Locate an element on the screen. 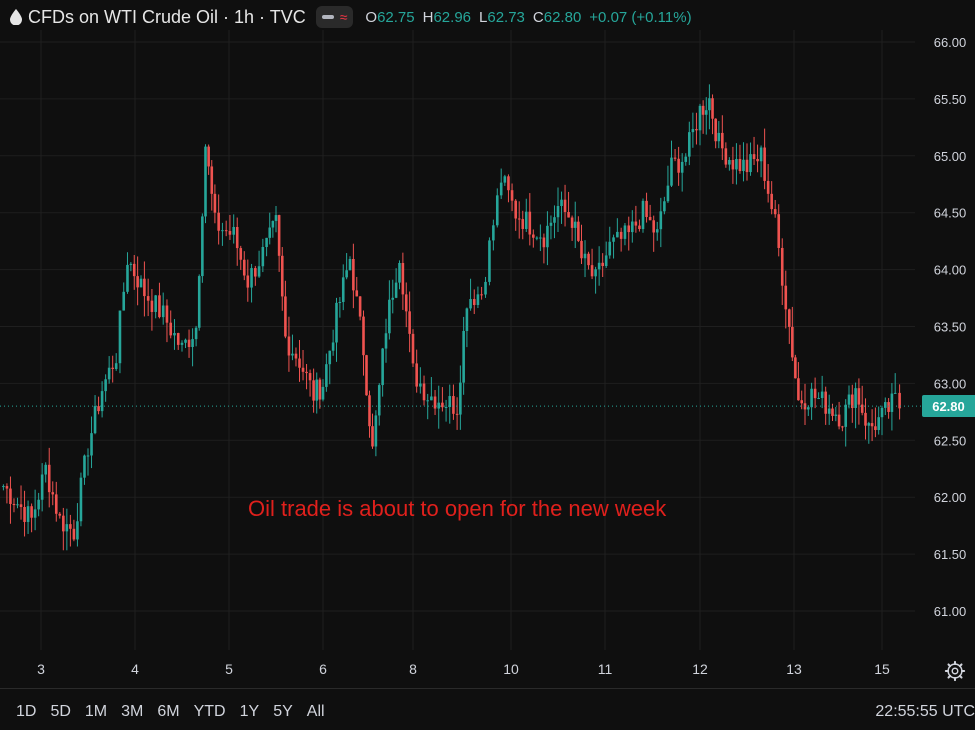 The image size is (975, 730). range-1d: 1D is located at coordinates (26, 711).